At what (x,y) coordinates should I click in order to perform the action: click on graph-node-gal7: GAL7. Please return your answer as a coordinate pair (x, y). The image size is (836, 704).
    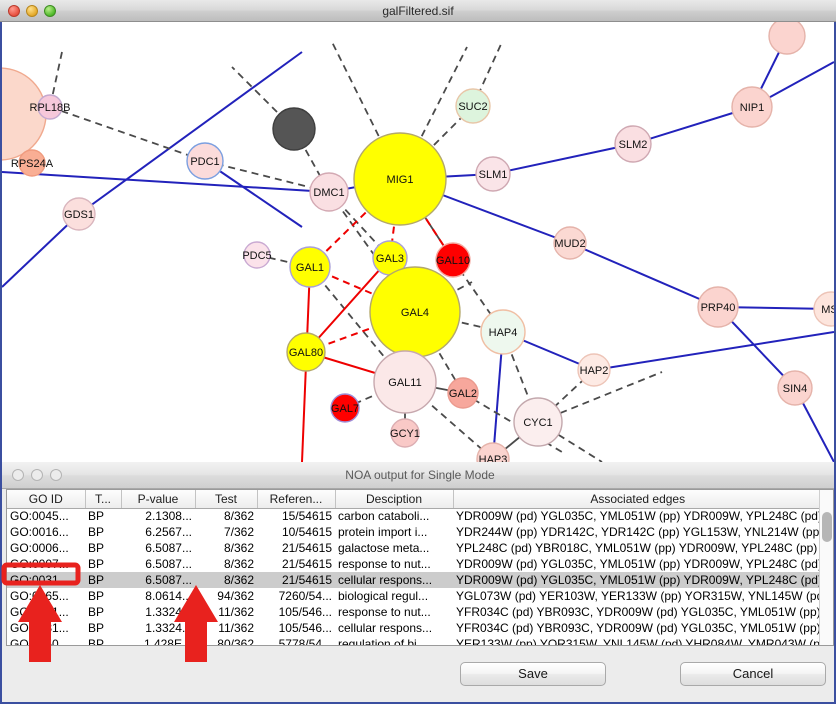
    Looking at the image, I should click on (345, 408).